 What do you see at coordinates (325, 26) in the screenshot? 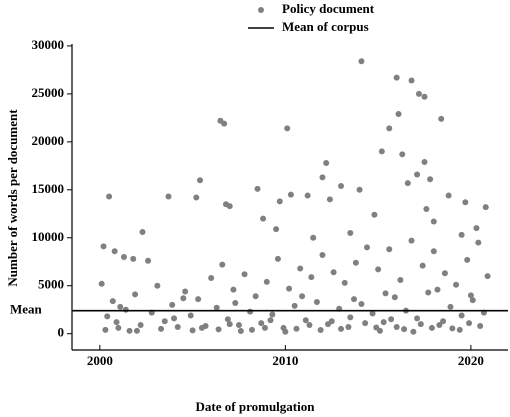
I see `legend-label: Mean of corpus` at bounding box center [325, 26].